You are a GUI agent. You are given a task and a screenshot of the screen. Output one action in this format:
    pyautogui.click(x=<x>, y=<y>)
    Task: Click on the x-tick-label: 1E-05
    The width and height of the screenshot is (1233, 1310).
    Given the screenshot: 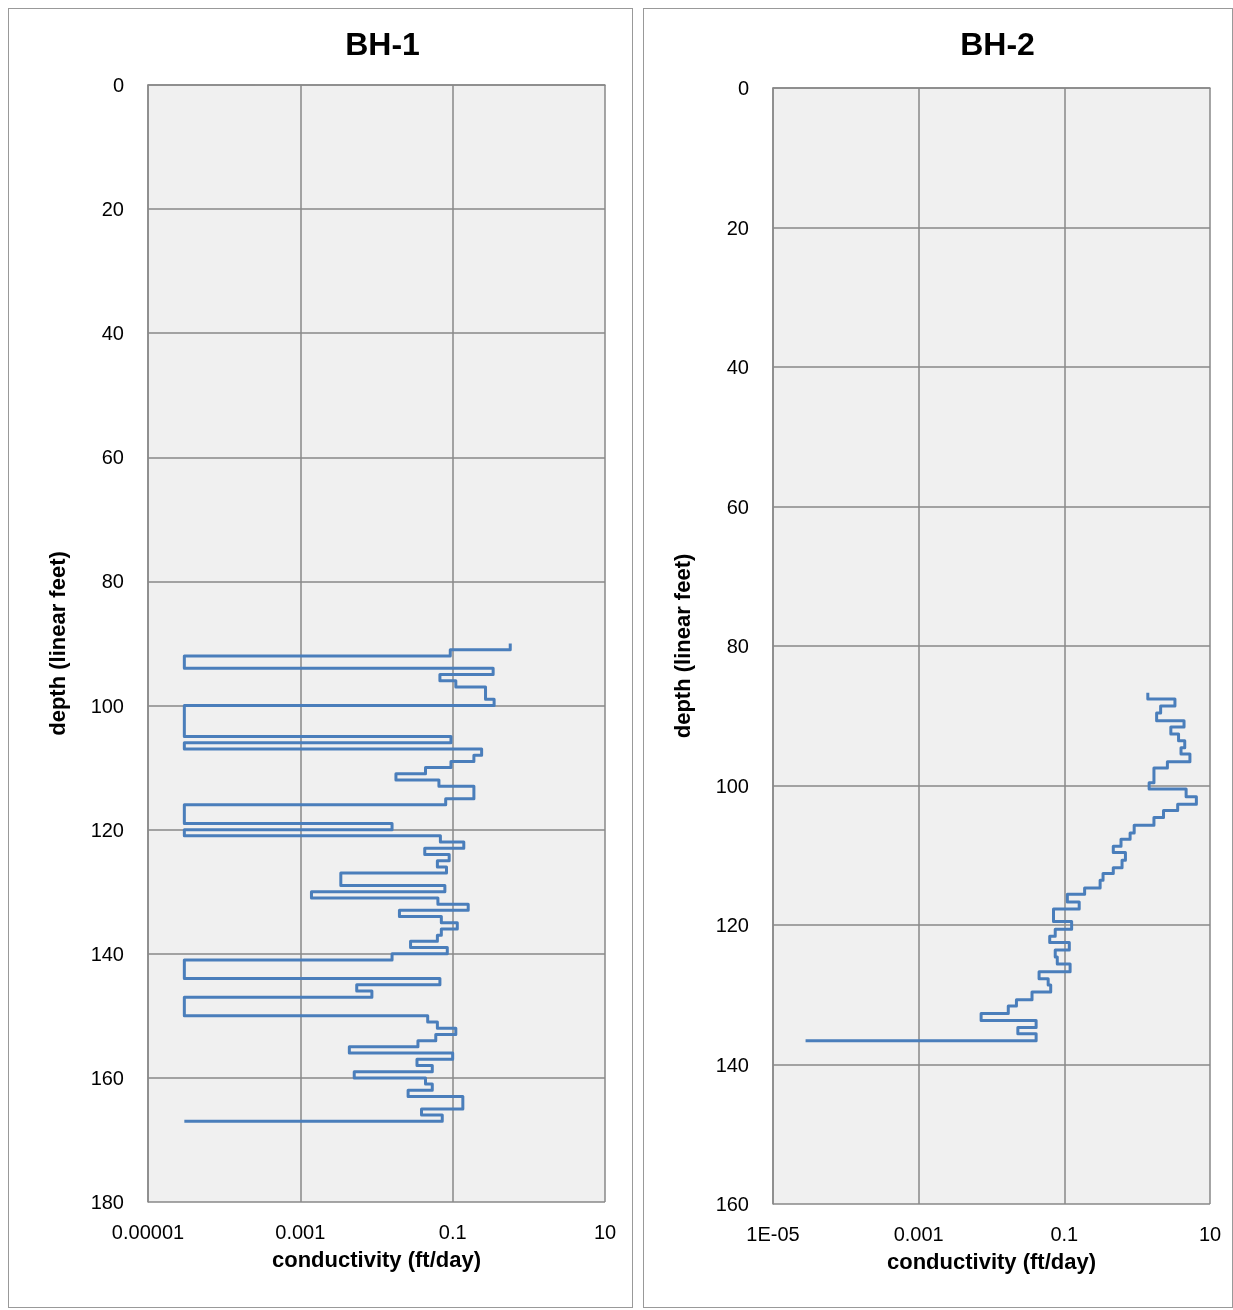 What is the action you would take?
    pyautogui.click(x=773, y=1234)
    